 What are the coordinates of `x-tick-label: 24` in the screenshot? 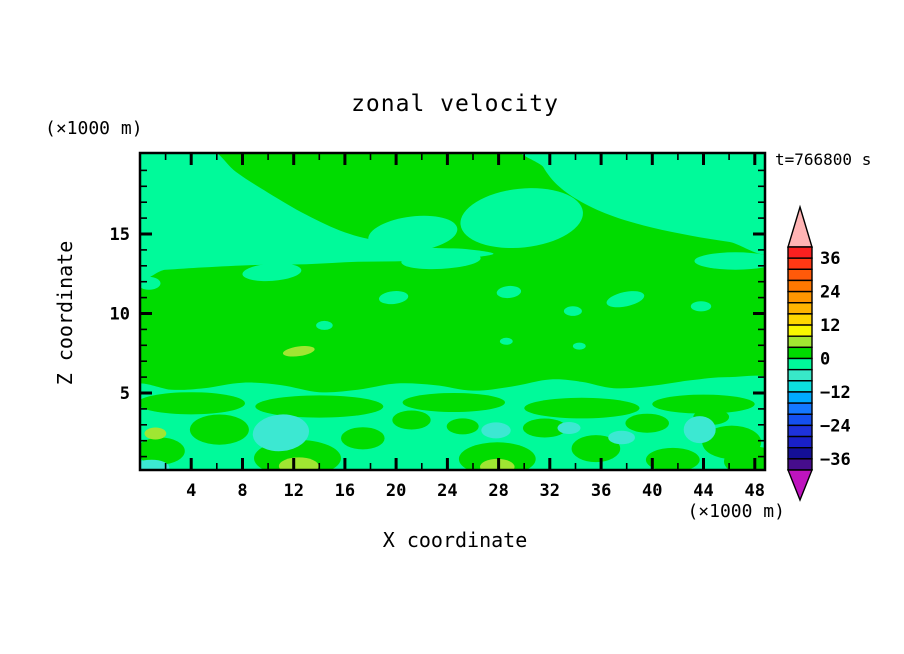 It's located at (447, 491).